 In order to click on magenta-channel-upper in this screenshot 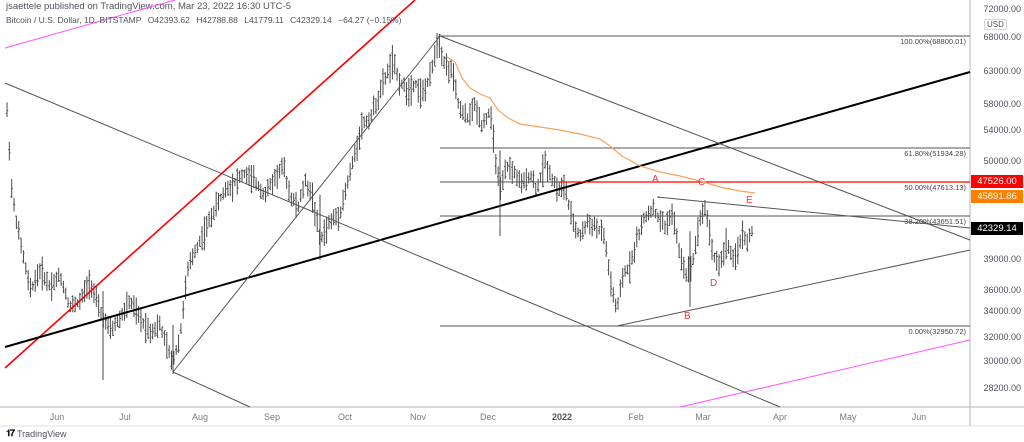, I will do `click(90, 24)`.